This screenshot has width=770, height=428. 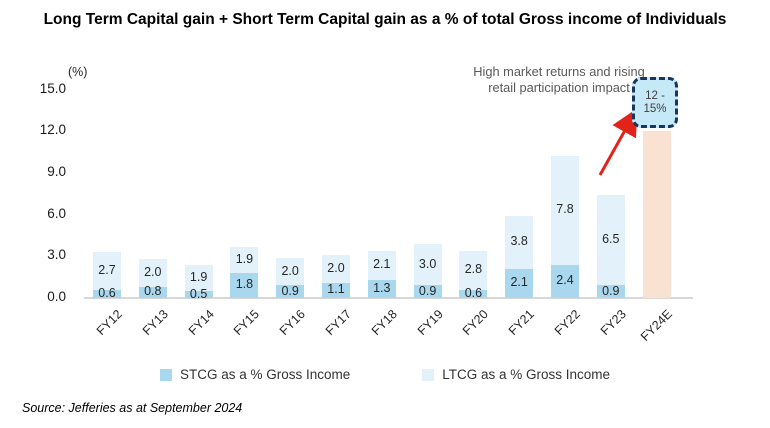 I want to click on ltcg-value-label: 3.8, so click(x=519, y=241).